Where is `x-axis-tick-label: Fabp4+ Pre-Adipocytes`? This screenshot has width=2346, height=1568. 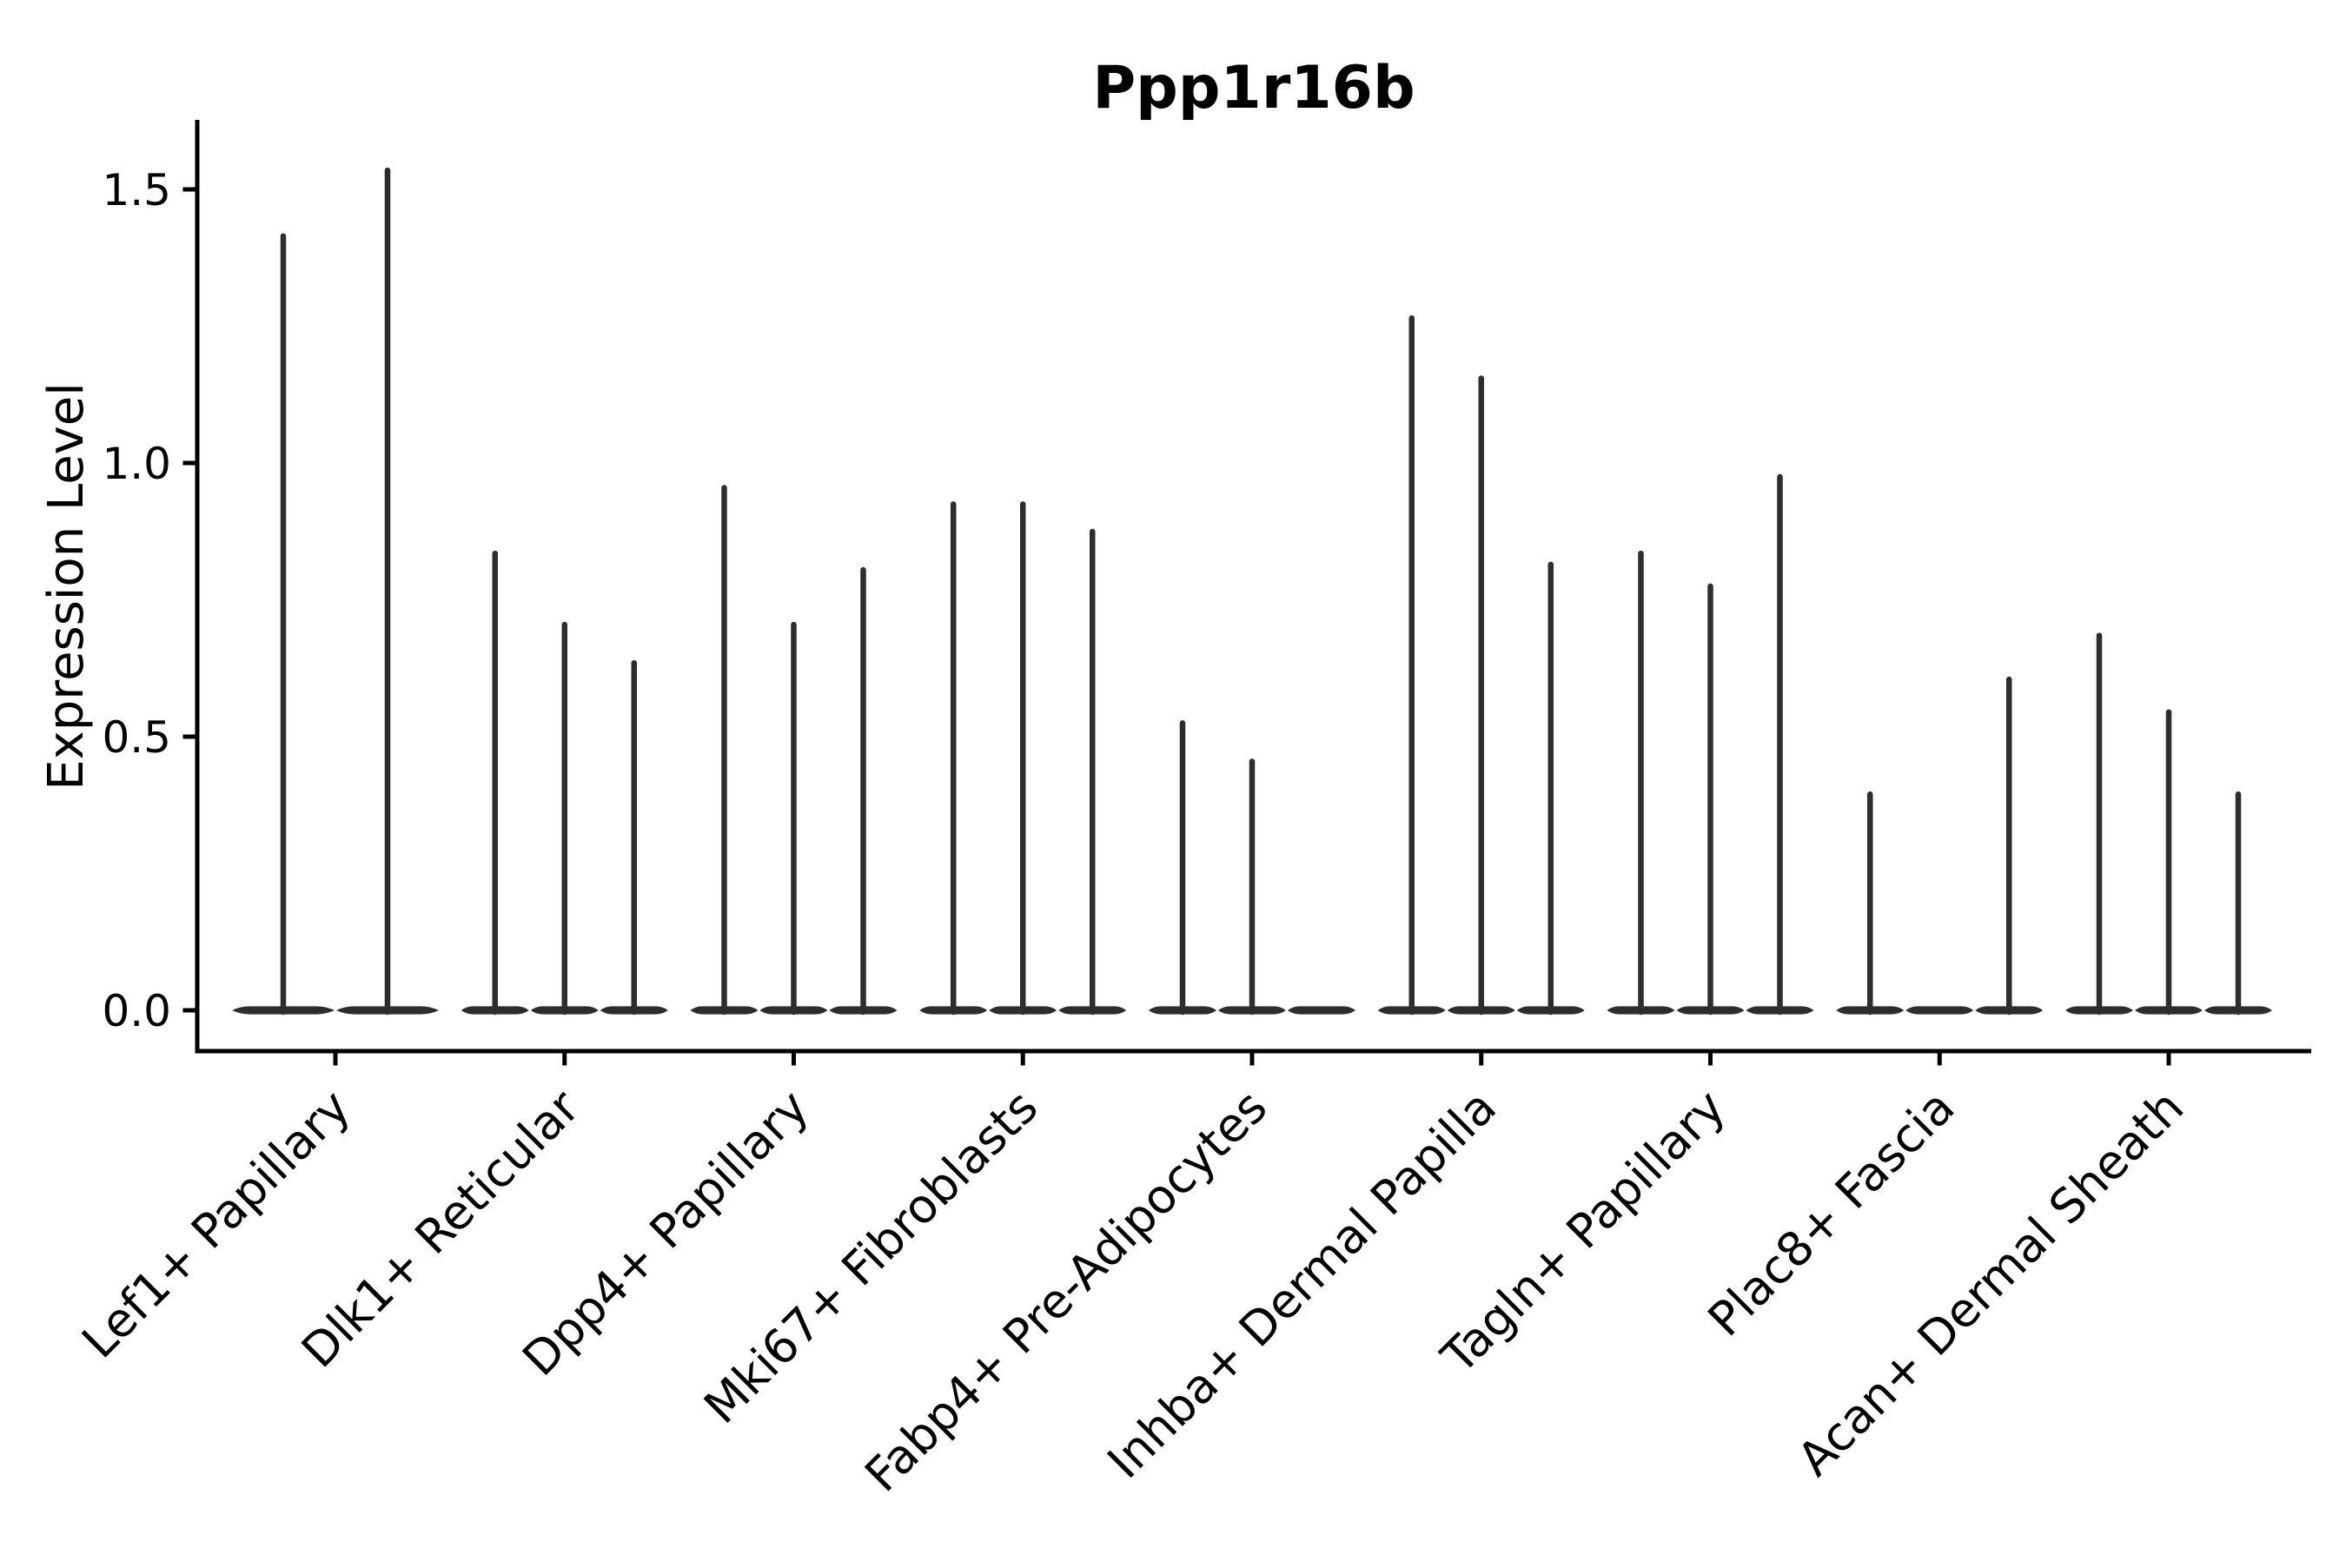 x-axis-tick-label: Fabp4+ Pre-Adipocytes is located at coordinates (1065, 1291).